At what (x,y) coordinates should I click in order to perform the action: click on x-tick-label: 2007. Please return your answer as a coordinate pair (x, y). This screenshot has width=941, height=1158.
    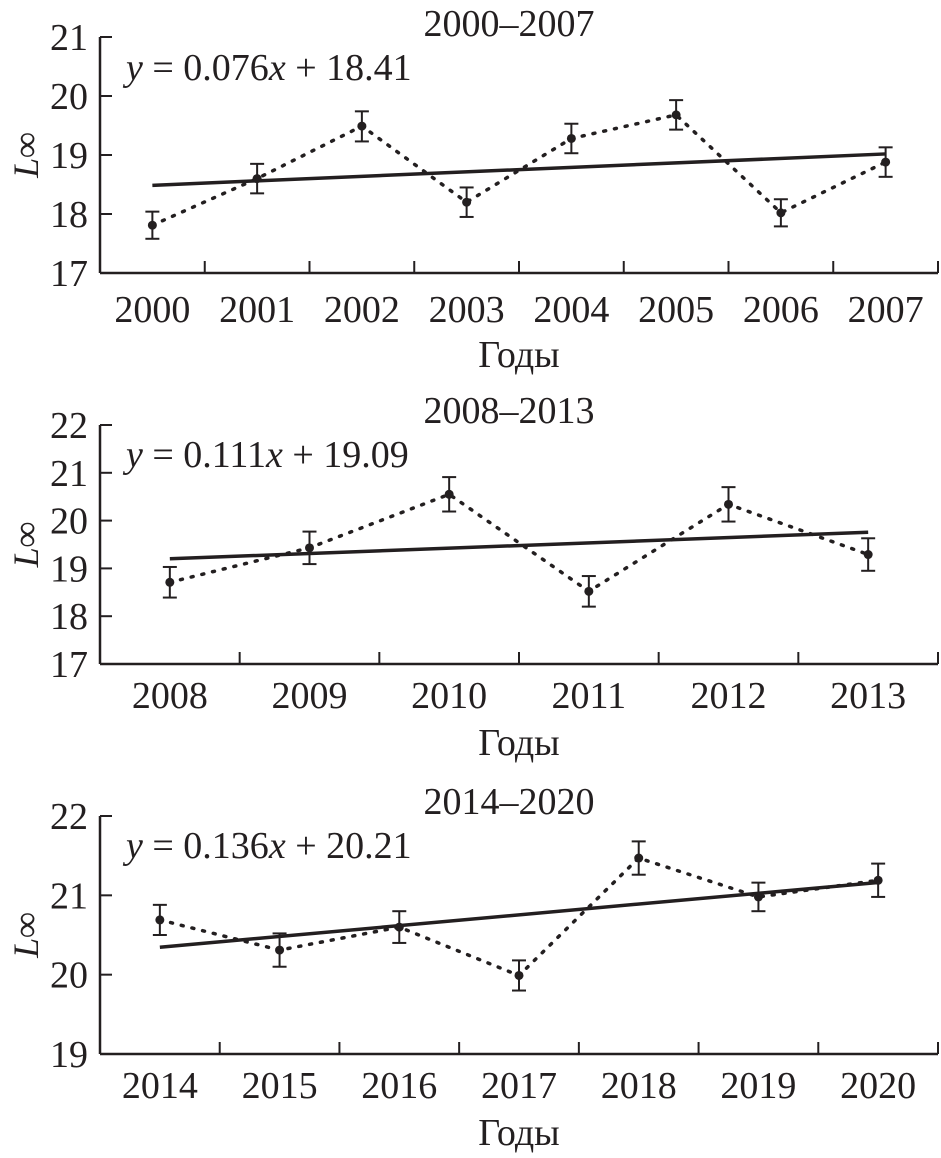
    Looking at the image, I should click on (886, 310).